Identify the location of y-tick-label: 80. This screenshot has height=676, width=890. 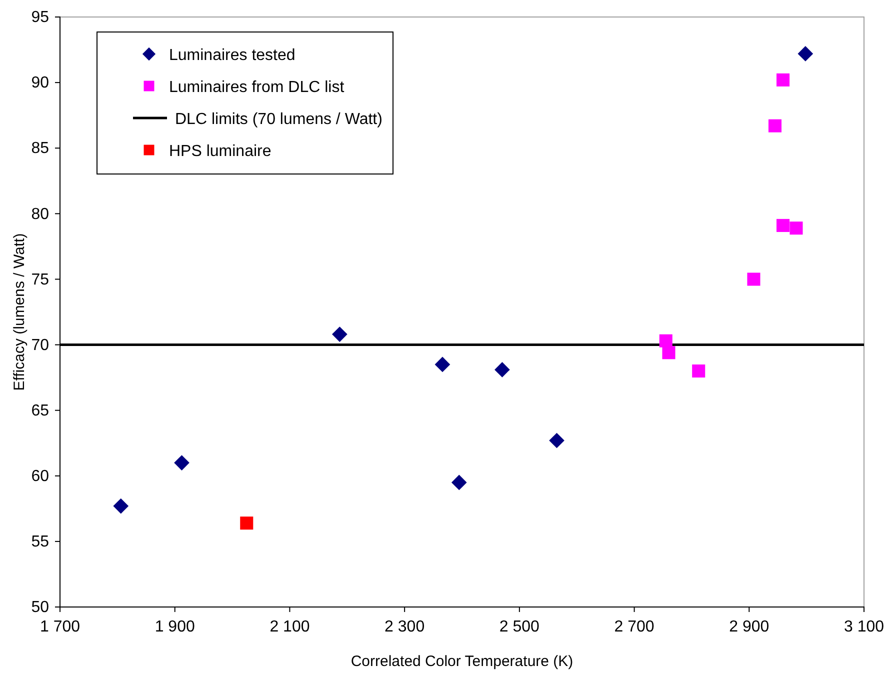
(40, 214).